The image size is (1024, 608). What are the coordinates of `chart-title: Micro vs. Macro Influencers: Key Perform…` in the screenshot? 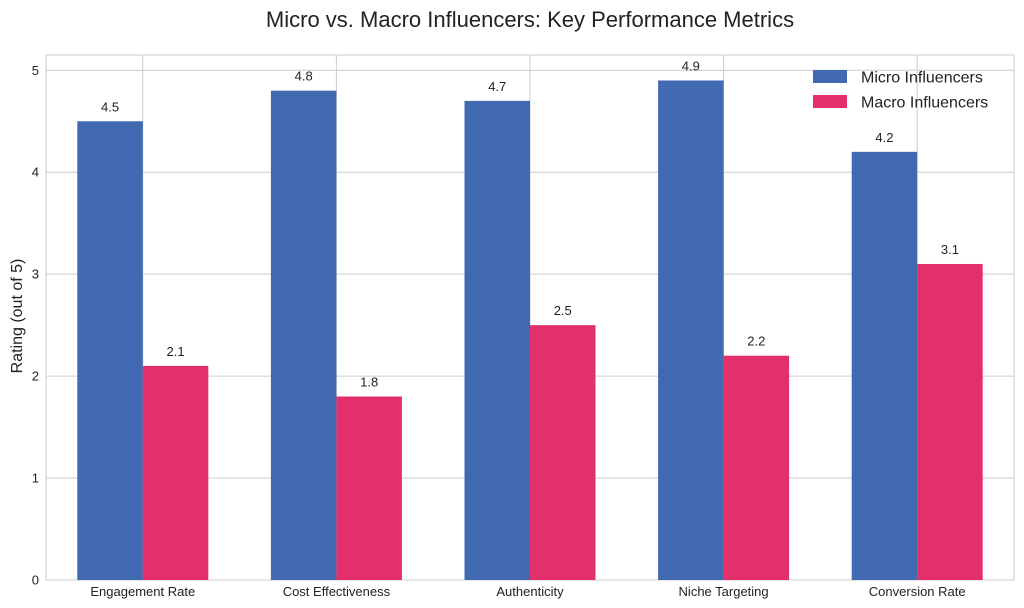 It's located at (530, 19).